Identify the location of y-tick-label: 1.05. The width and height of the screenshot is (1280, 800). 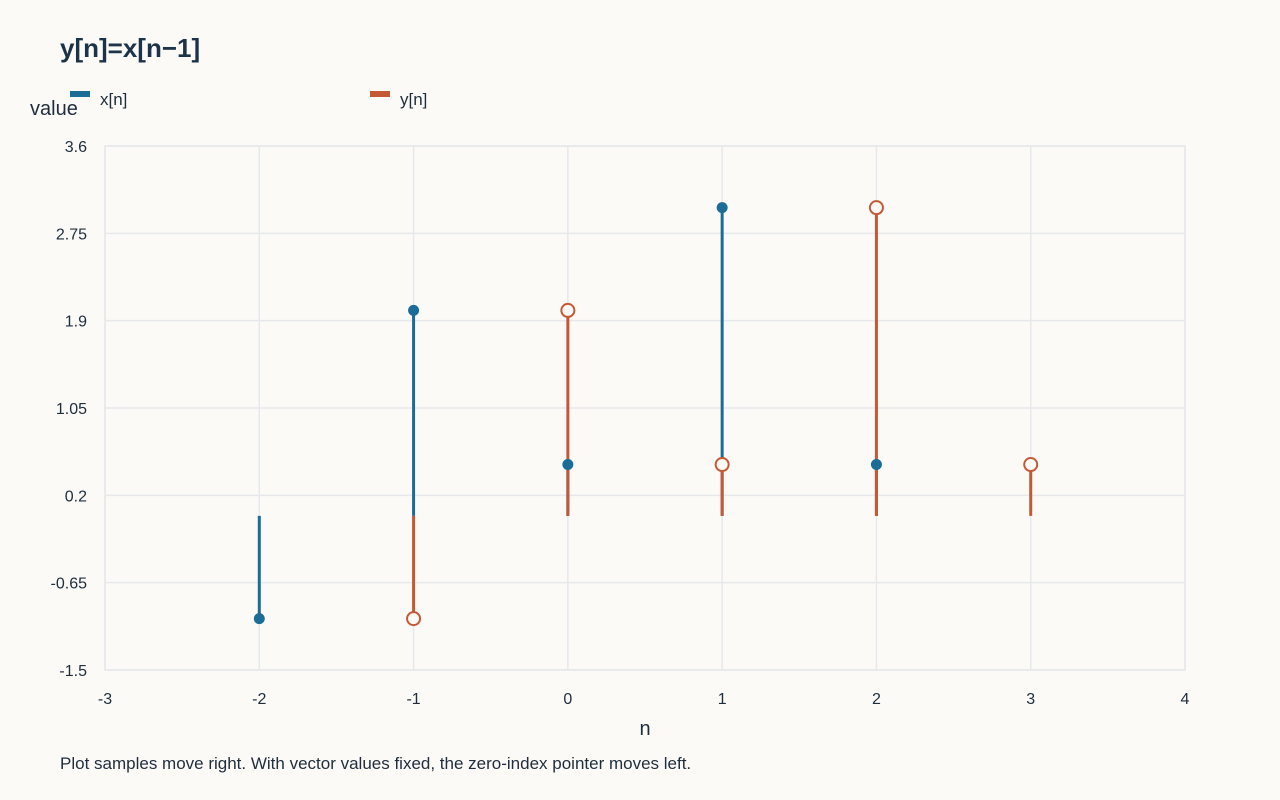
(71, 409).